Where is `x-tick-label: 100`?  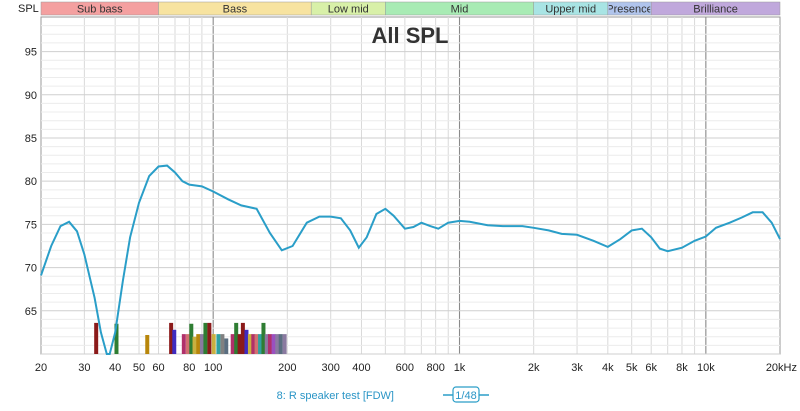 x-tick-label: 100 is located at coordinates (213, 368).